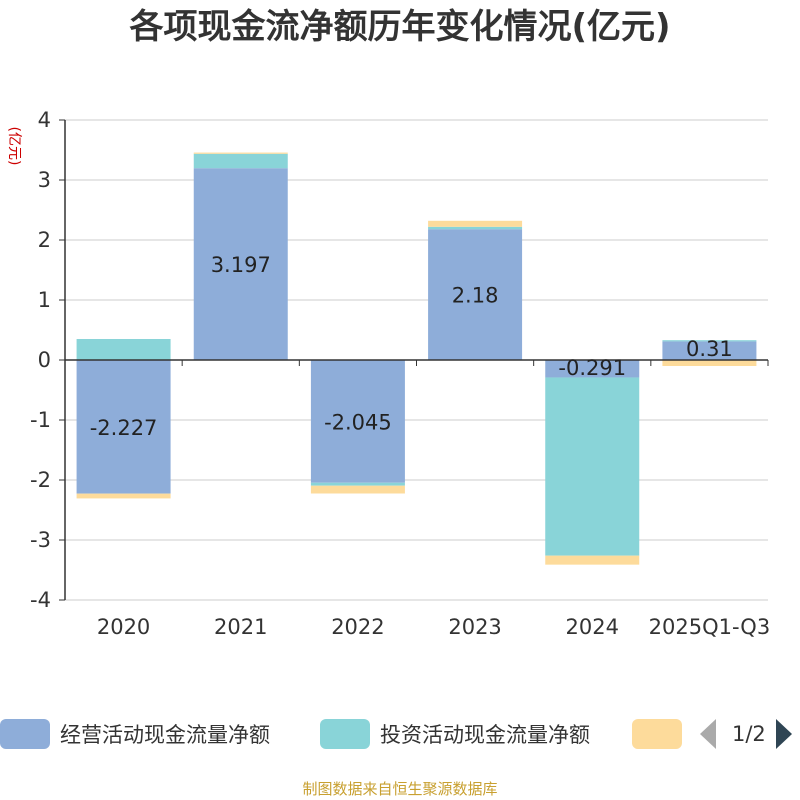  I want to click on bar-operating-2025Q1-Q3, so click(709, 350).